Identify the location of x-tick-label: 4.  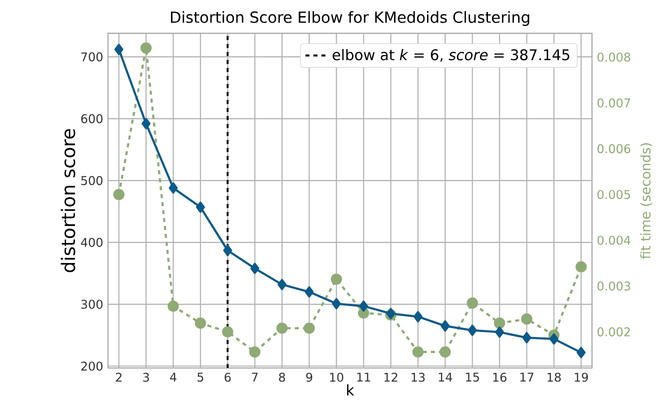
(173, 377).